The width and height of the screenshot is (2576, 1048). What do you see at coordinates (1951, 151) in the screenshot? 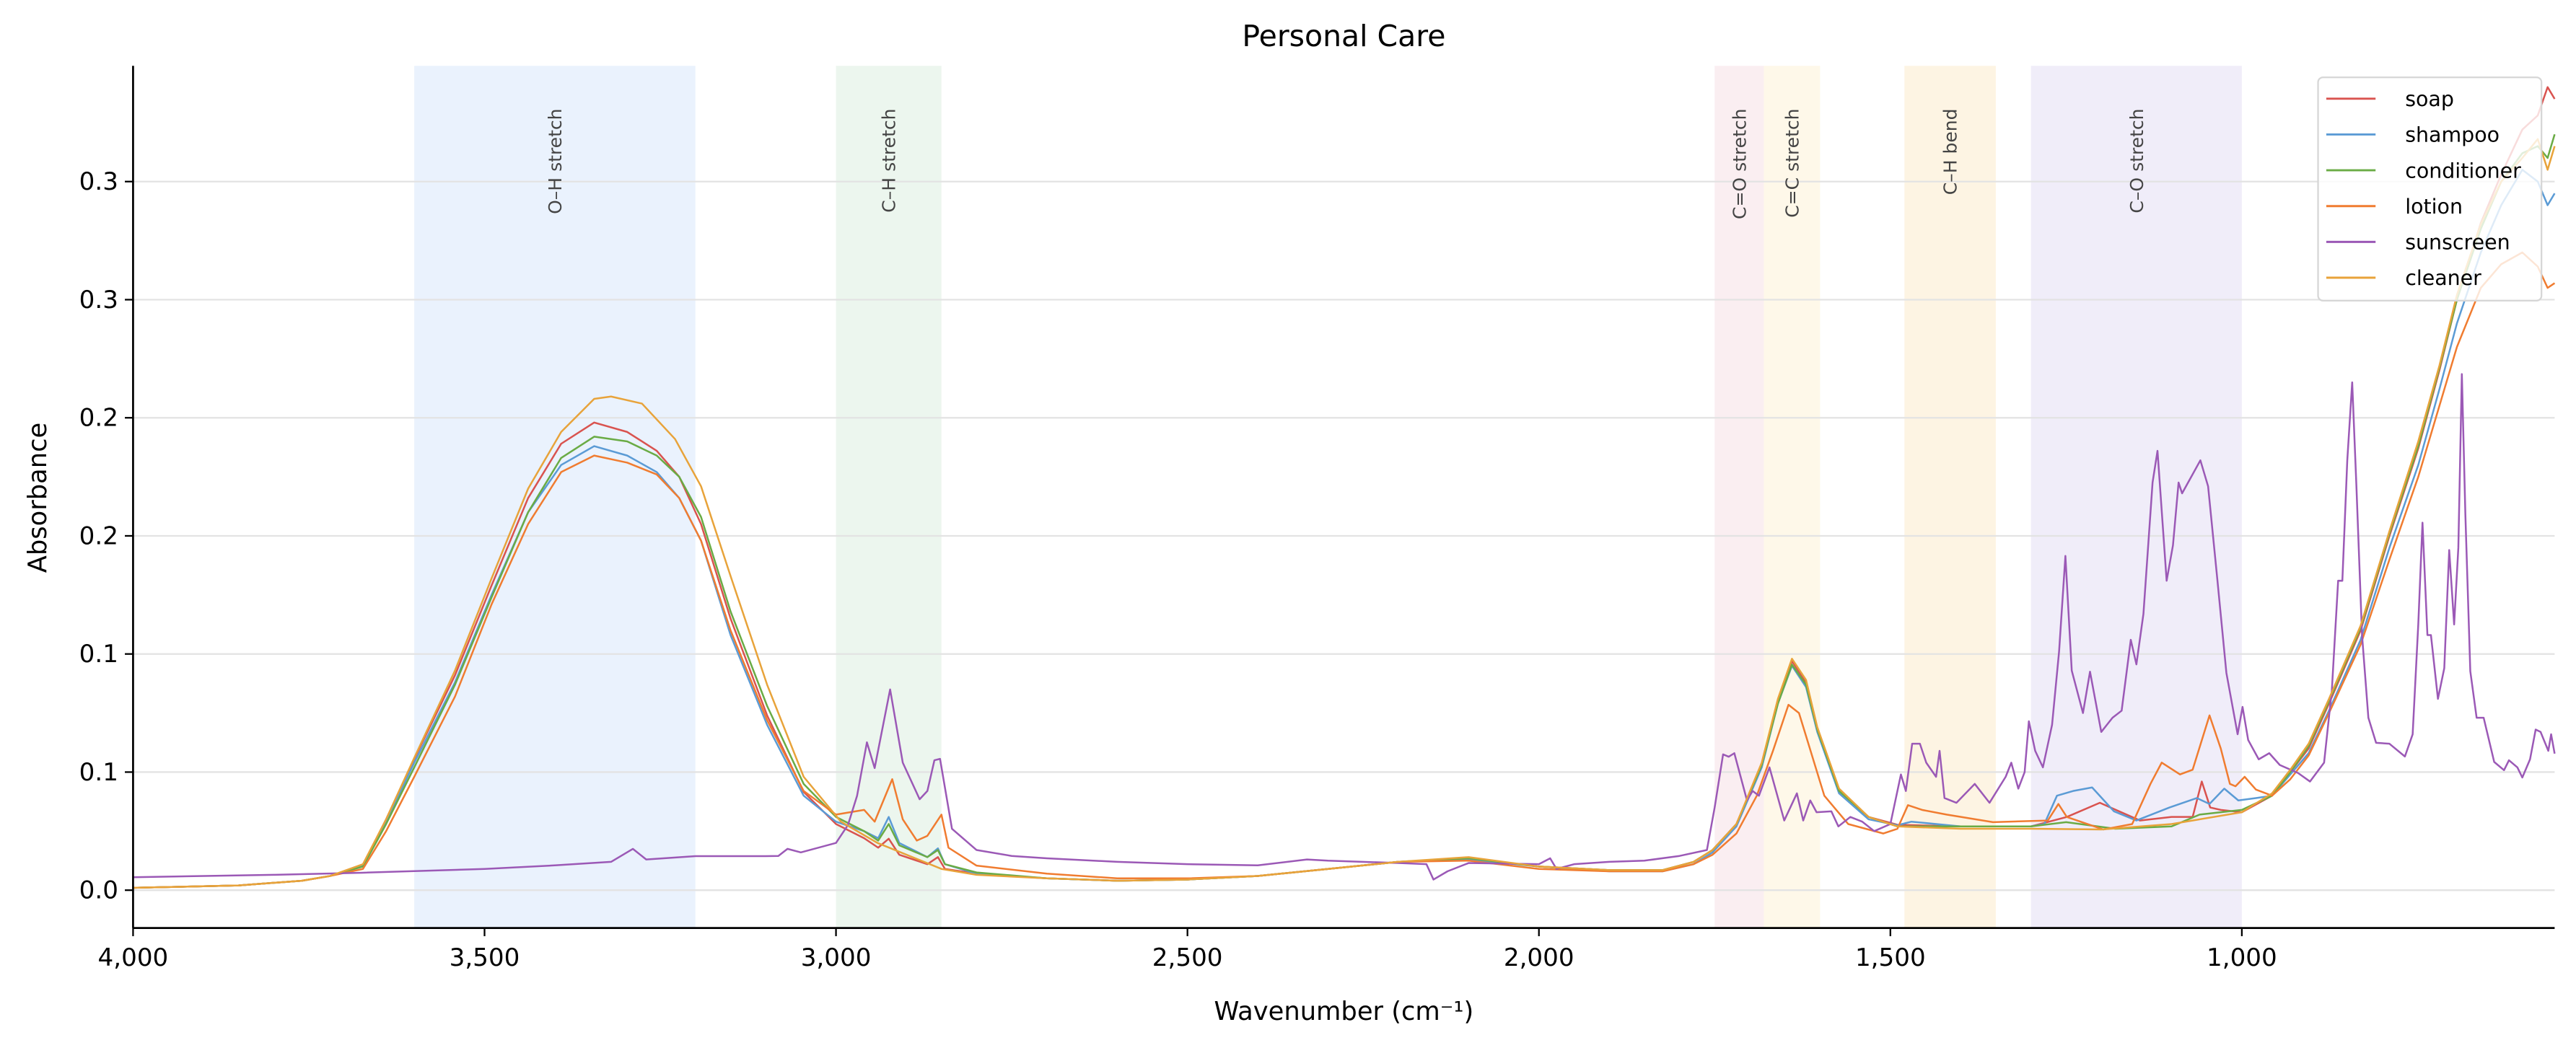
I see `band-label: C–H bend` at bounding box center [1951, 151].